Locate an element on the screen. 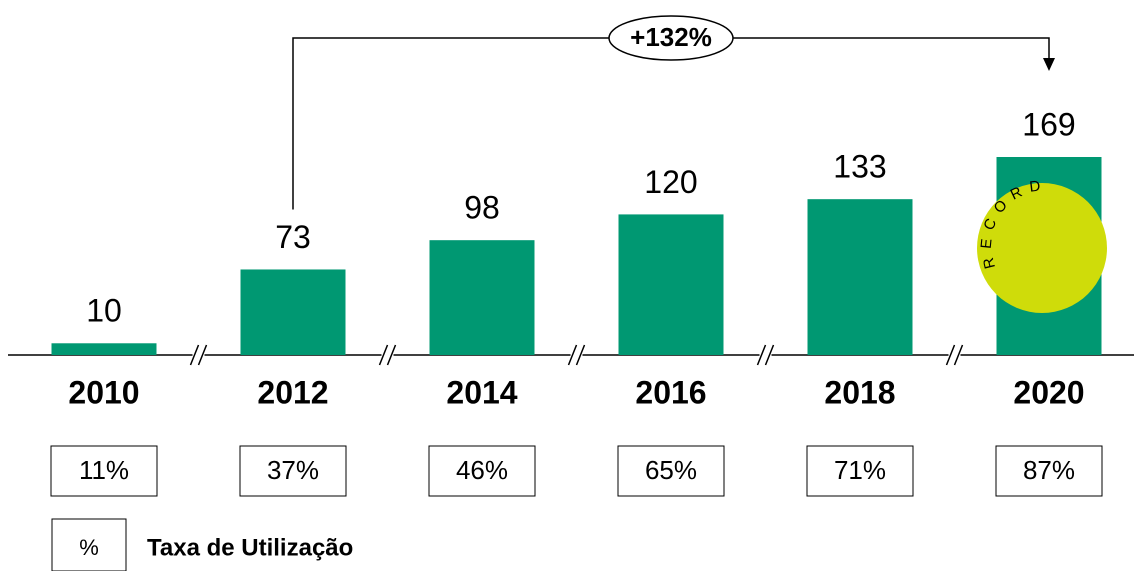 The width and height of the screenshot is (1134, 571). badge-circle is located at coordinates (1042, 248).